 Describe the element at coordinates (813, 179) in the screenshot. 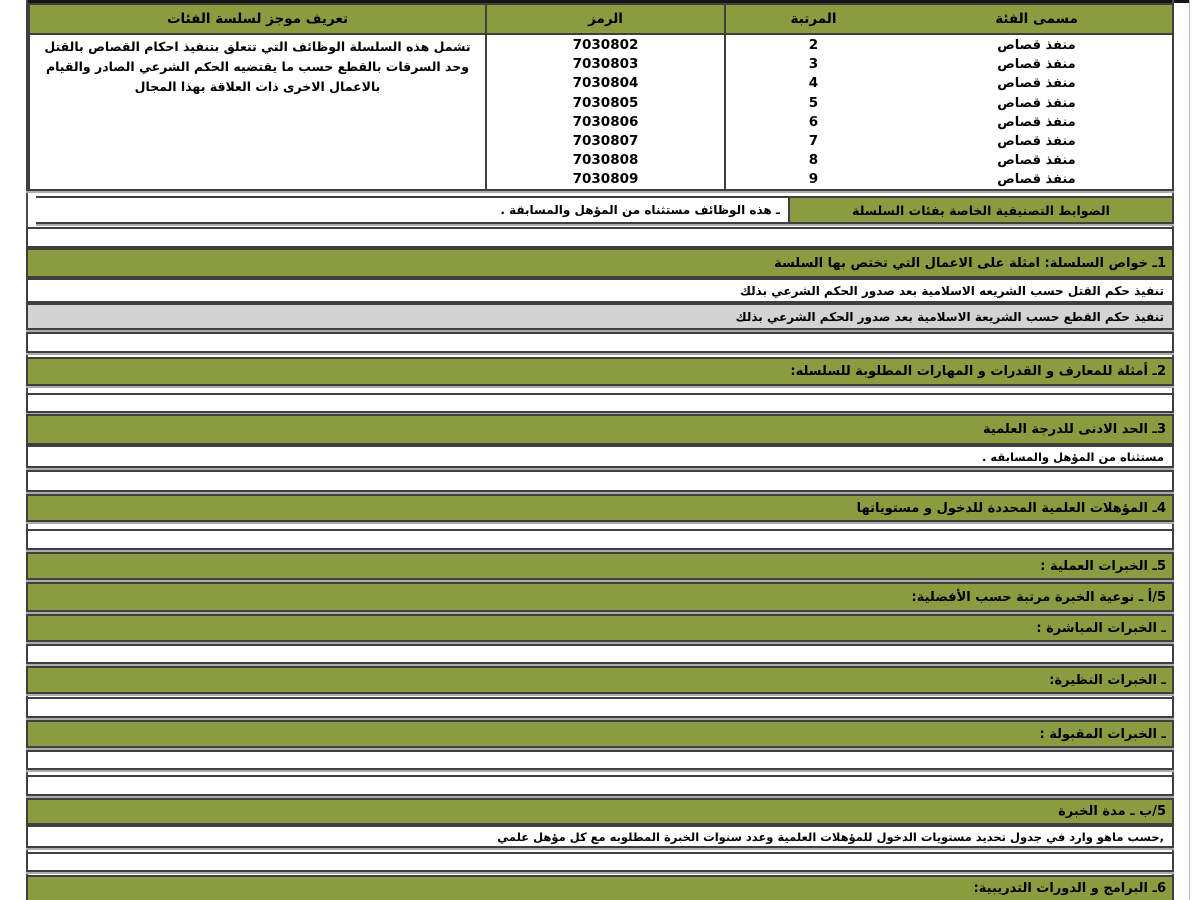

I see `table-row: 9` at that location.